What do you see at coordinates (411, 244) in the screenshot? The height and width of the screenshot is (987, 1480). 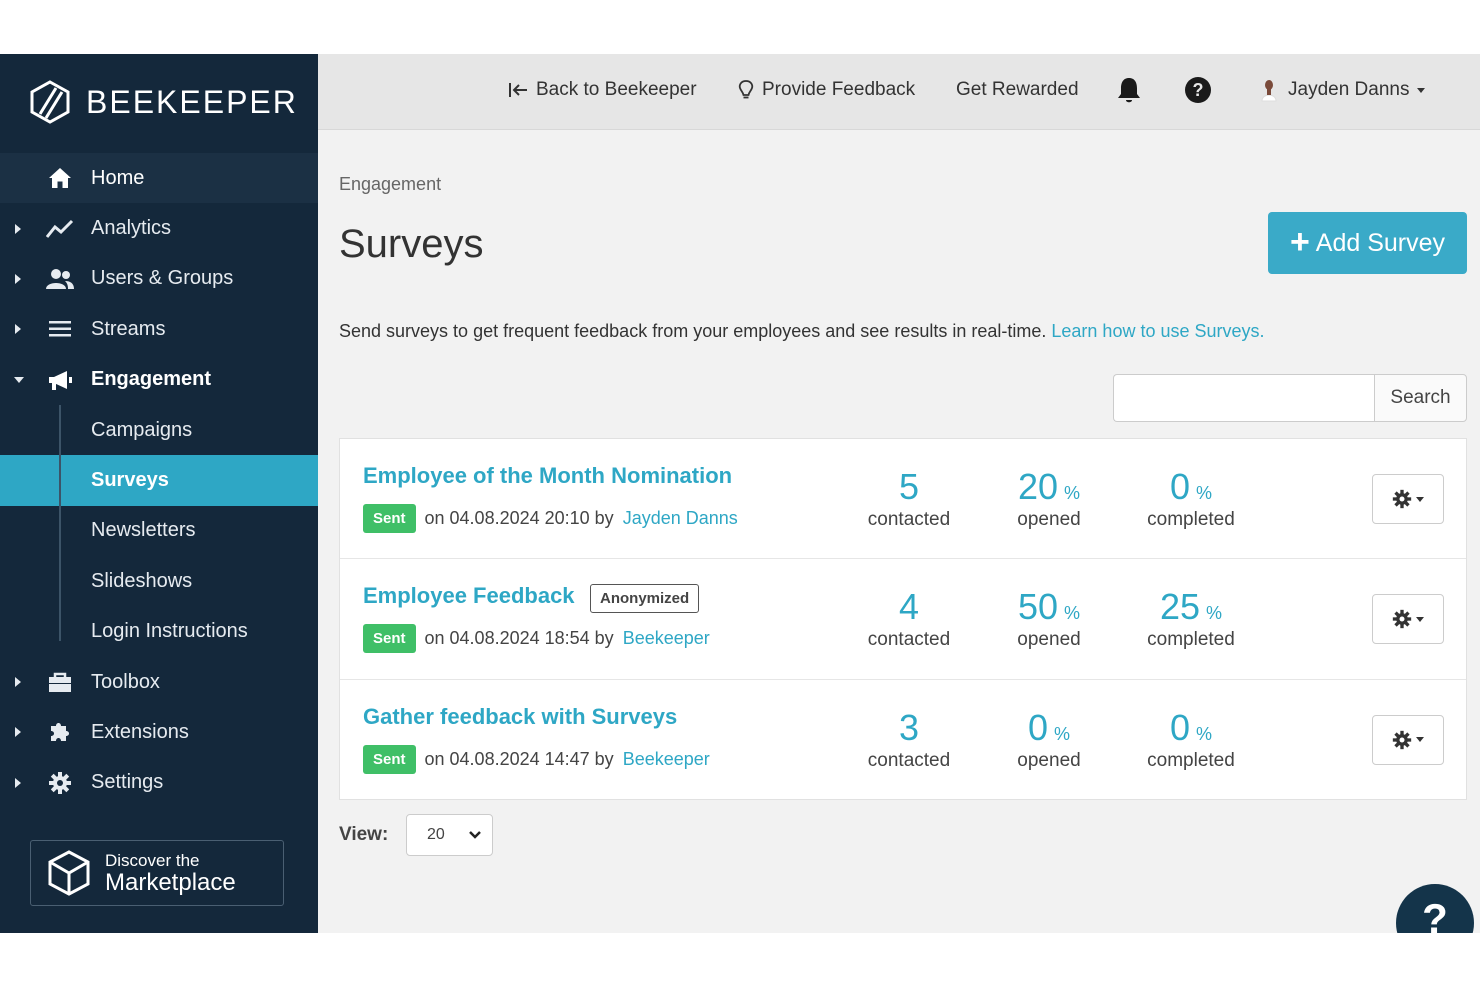 I see `page-title: Surveys` at bounding box center [411, 244].